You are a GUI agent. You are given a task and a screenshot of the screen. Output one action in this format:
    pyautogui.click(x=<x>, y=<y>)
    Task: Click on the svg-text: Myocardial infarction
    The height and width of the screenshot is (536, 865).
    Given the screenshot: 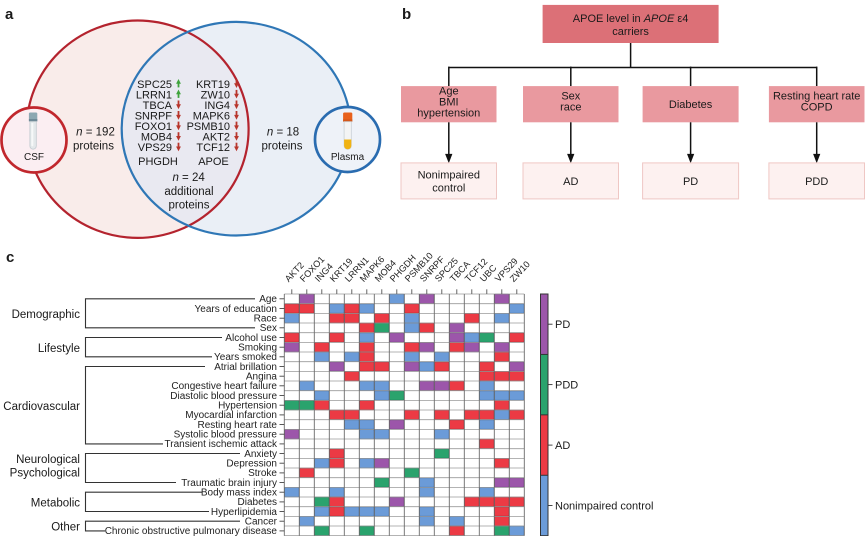 What is the action you would take?
    pyautogui.click(x=231, y=415)
    